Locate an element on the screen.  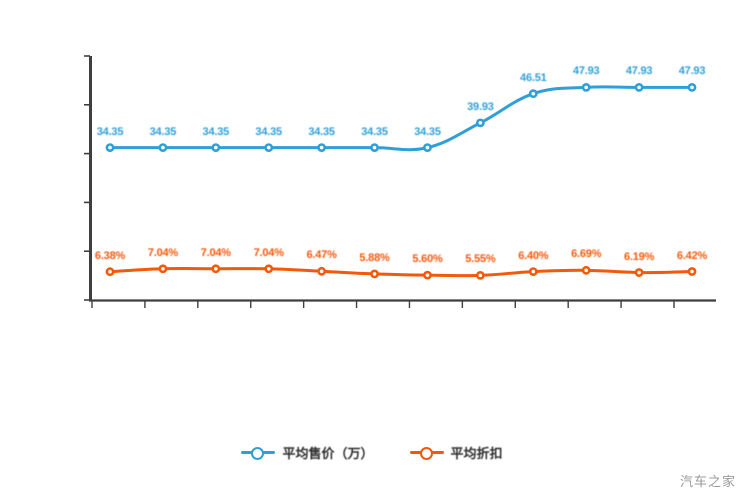
data-label: 6.38% is located at coordinates (110, 255).